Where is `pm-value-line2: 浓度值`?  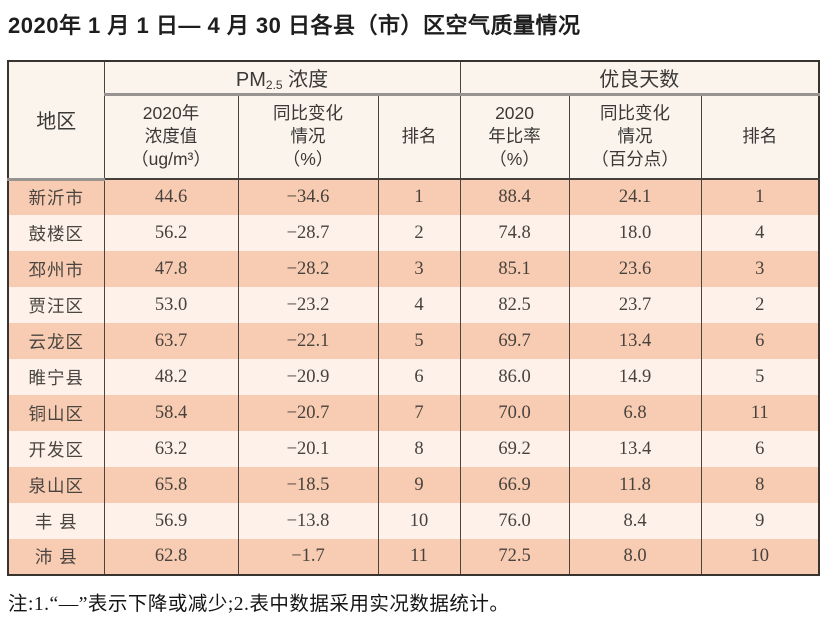
pm-value-line2: 浓度值 is located at coordinates (171, 136).